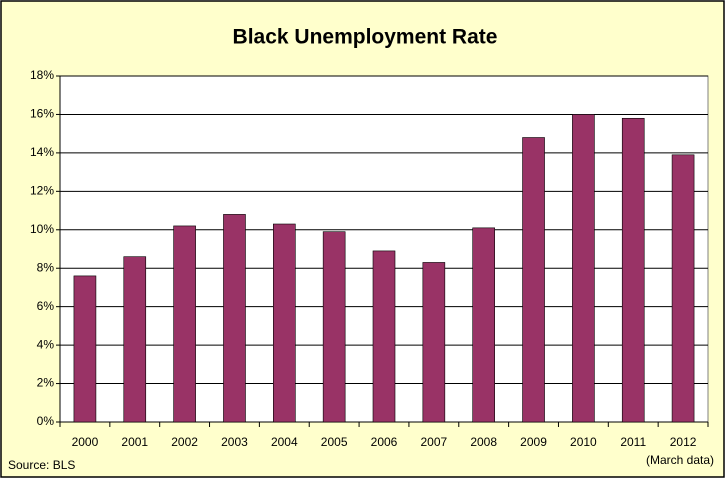  Describe the element at coordinates (46, 421) in the screenshot. I see `y-tick-label: 0%` at that location.